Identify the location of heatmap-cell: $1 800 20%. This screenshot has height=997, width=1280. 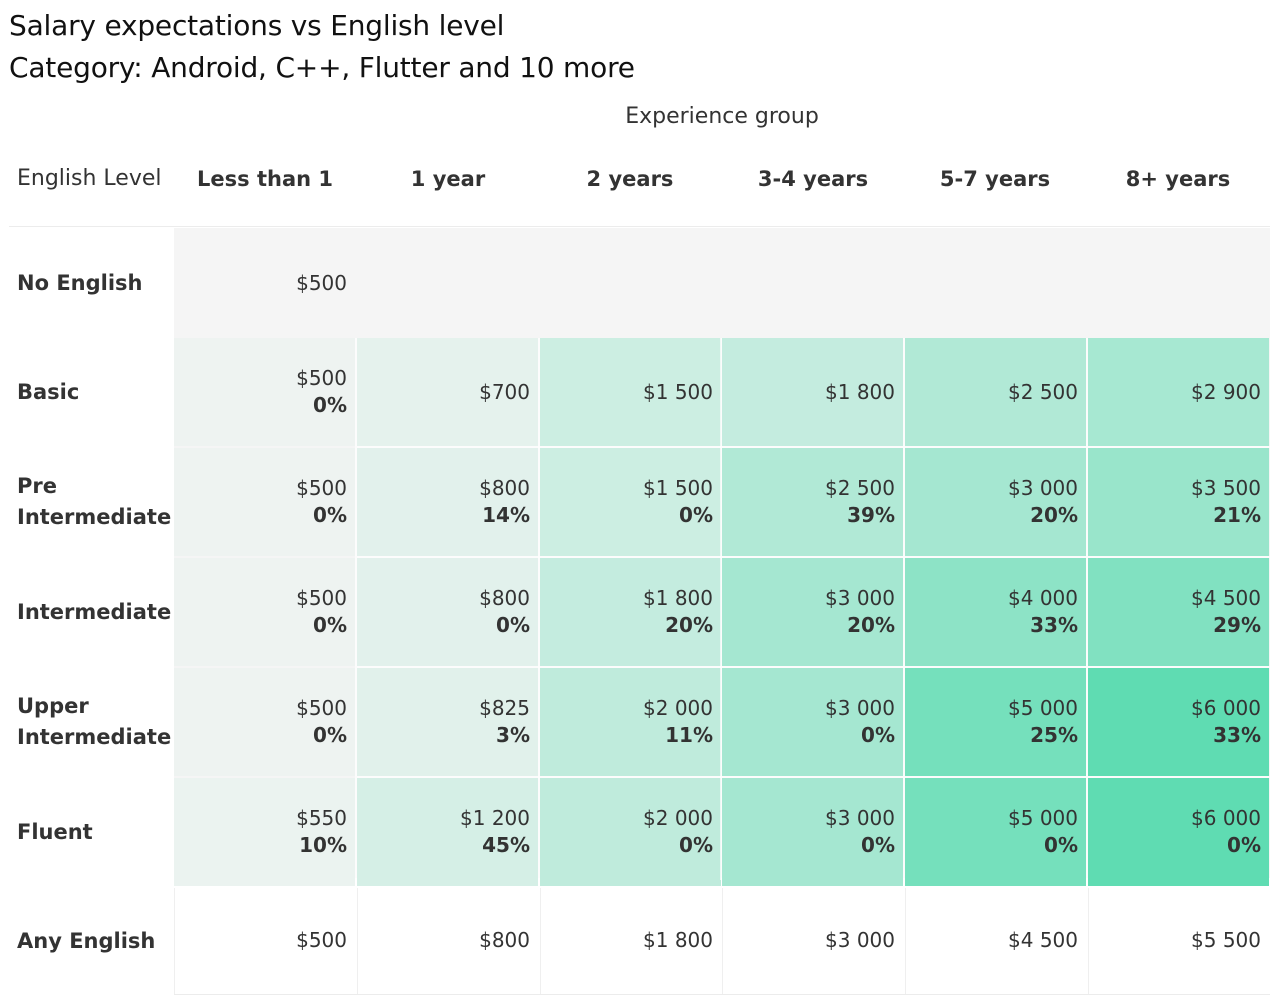
(630, 612).